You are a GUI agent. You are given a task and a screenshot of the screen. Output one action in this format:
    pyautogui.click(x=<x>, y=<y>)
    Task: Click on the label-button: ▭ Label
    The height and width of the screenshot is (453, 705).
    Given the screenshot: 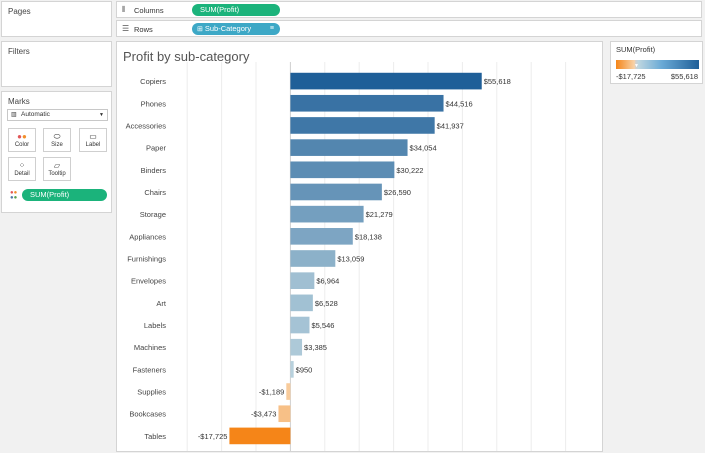 What is the action you would take?
    pyautogui.click(x=93, y=140)
    